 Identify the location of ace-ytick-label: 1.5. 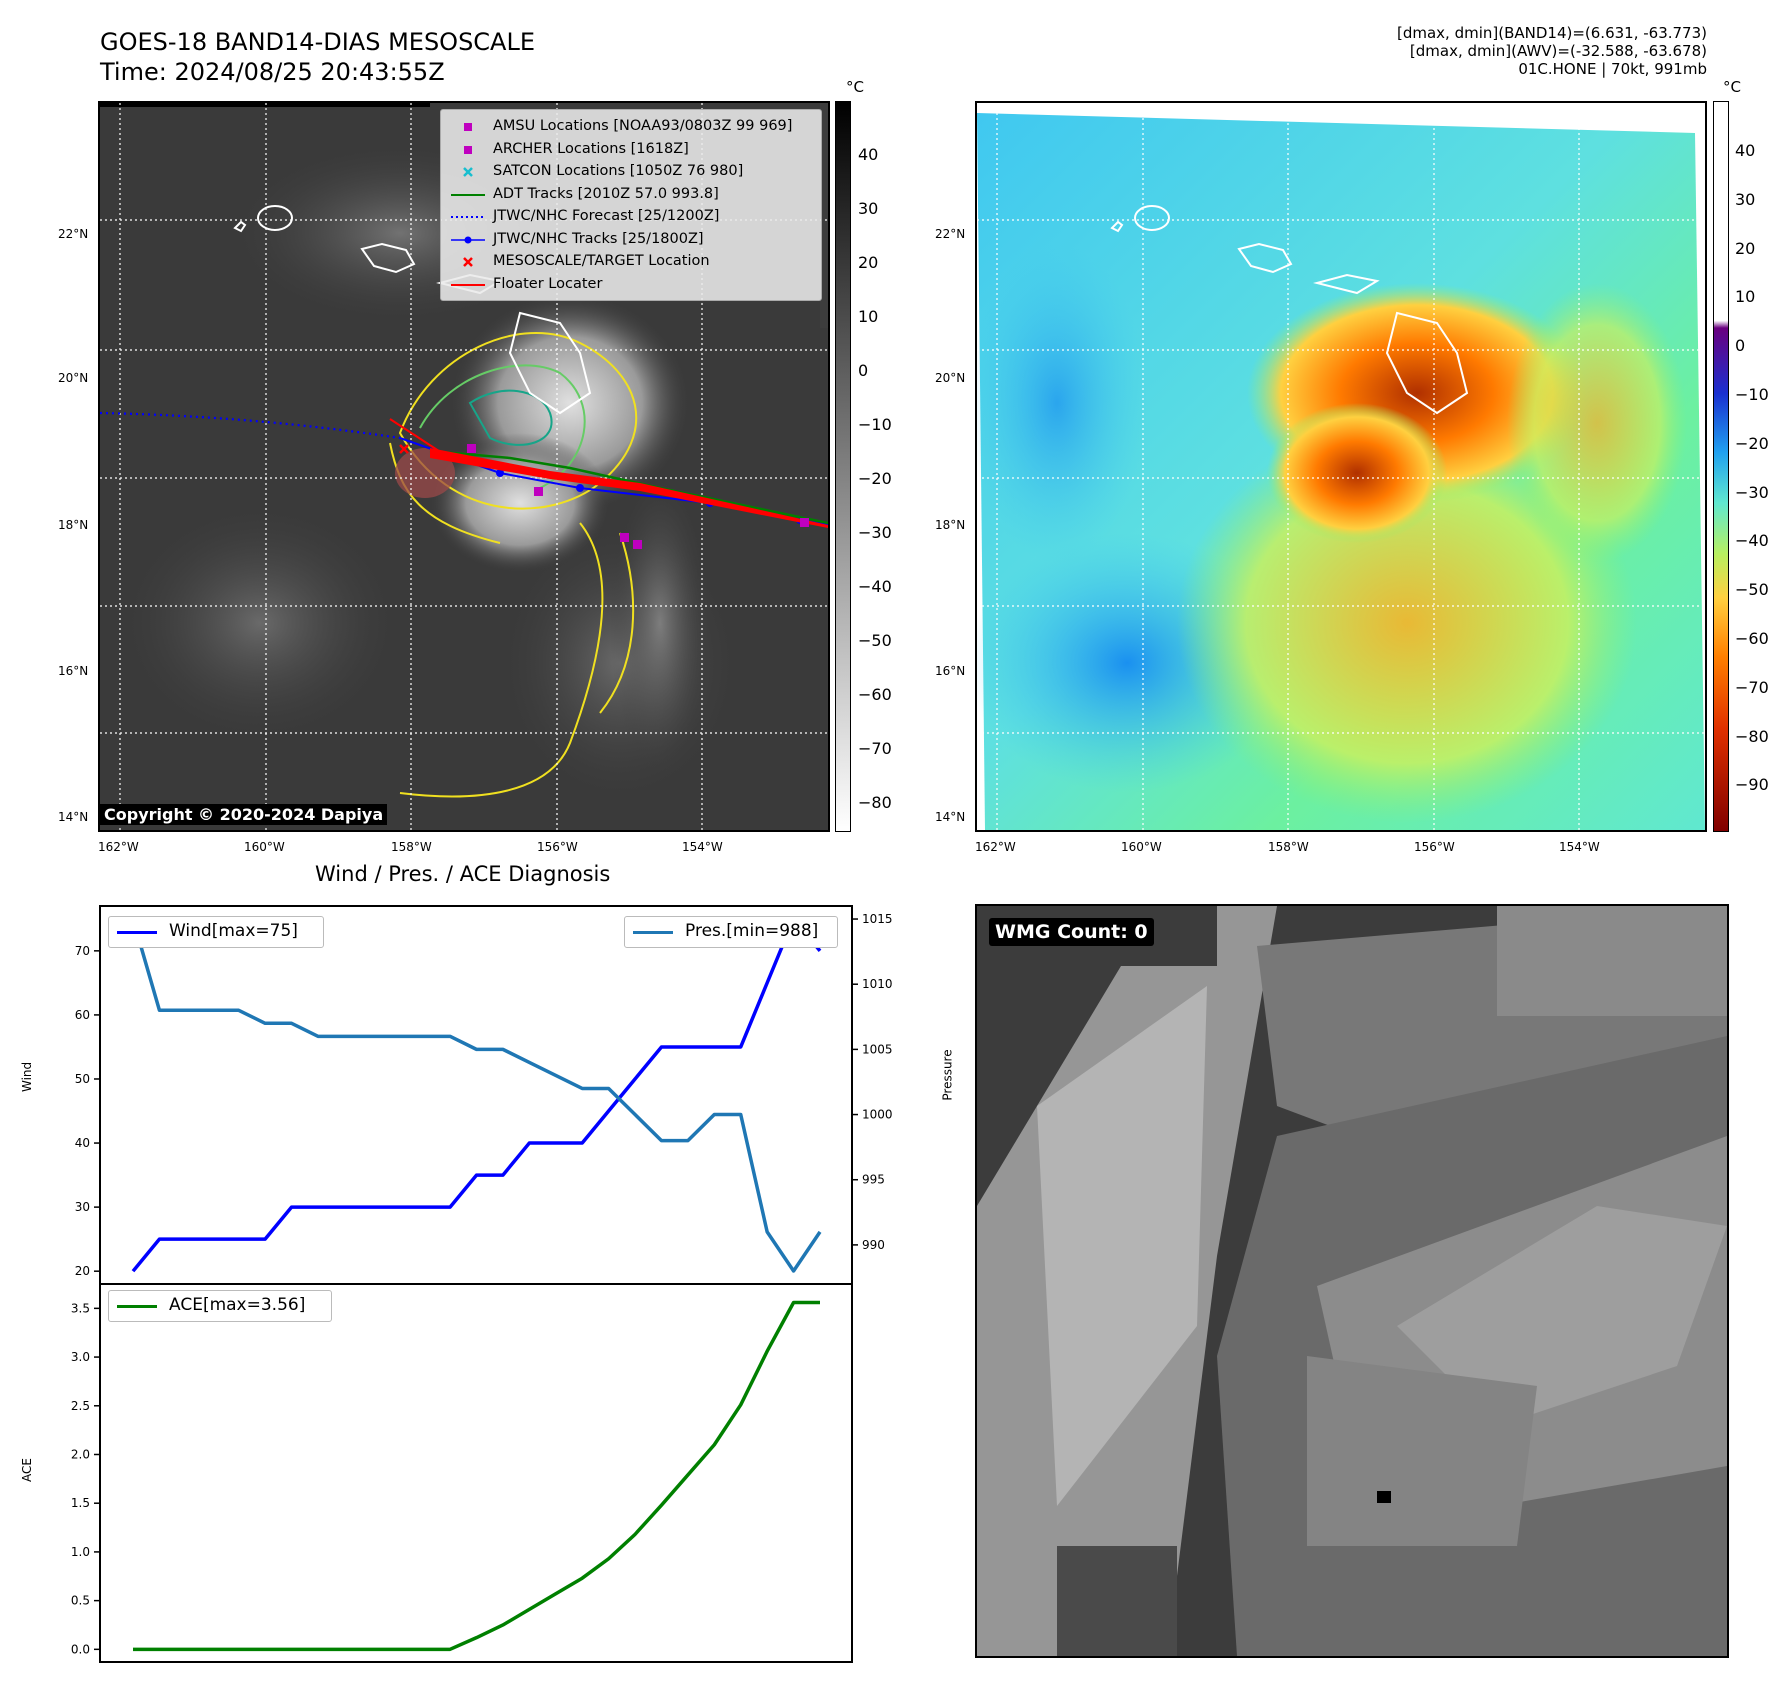
(80, 1503).